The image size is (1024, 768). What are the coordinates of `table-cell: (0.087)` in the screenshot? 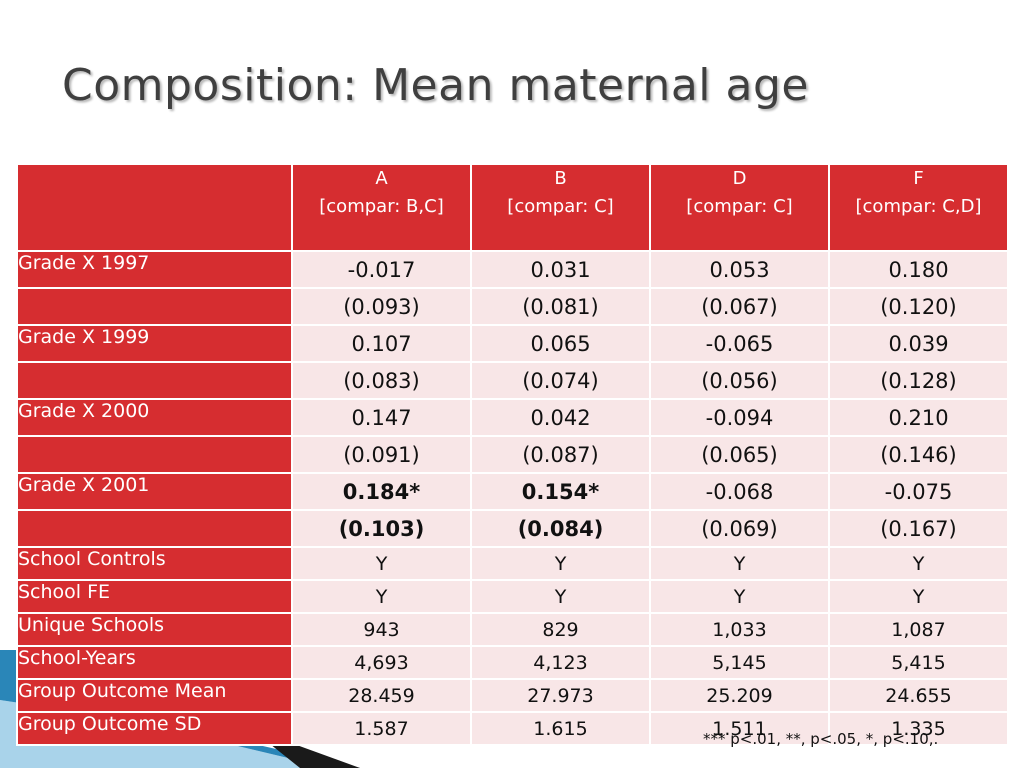 It's located at (560, 454).